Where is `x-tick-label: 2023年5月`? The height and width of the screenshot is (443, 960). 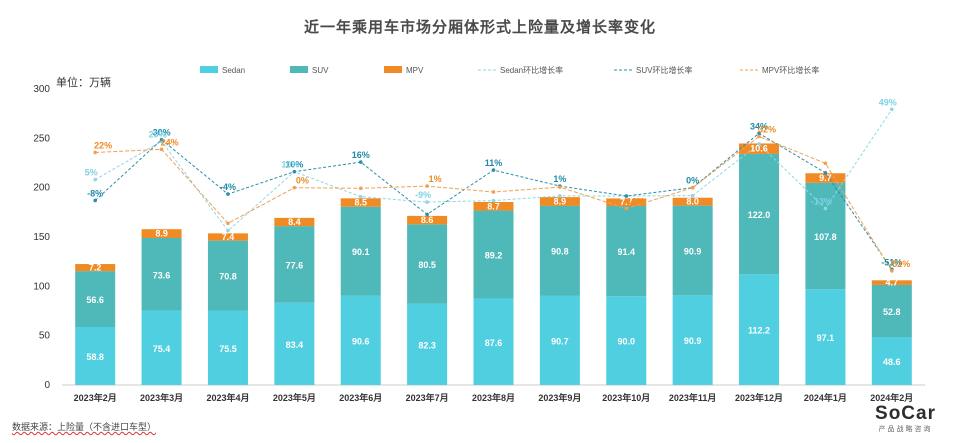
x-tick-label: 2023年5月 is located at coordinates (294, 397).